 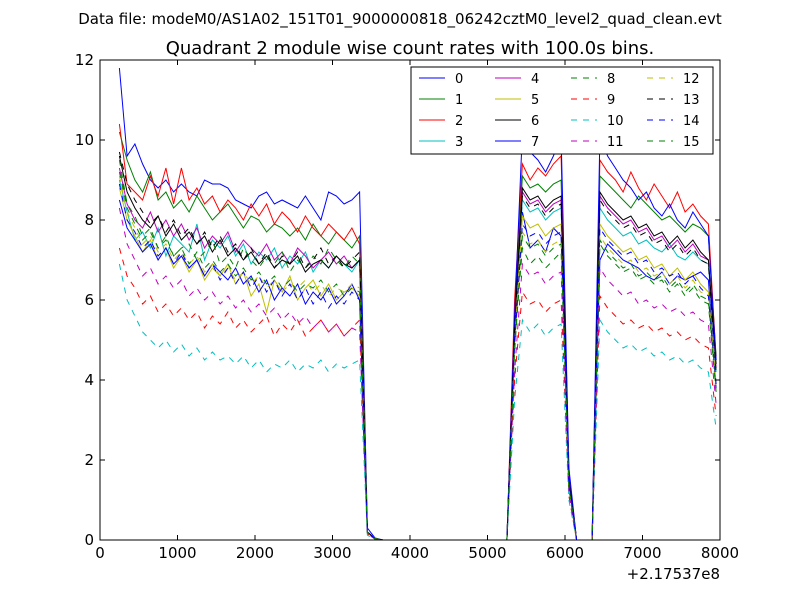 What do you see at coordinates (691, 121) in the screenshot?
I see `legend-label-14: 14` at bounding box center [691, 121].